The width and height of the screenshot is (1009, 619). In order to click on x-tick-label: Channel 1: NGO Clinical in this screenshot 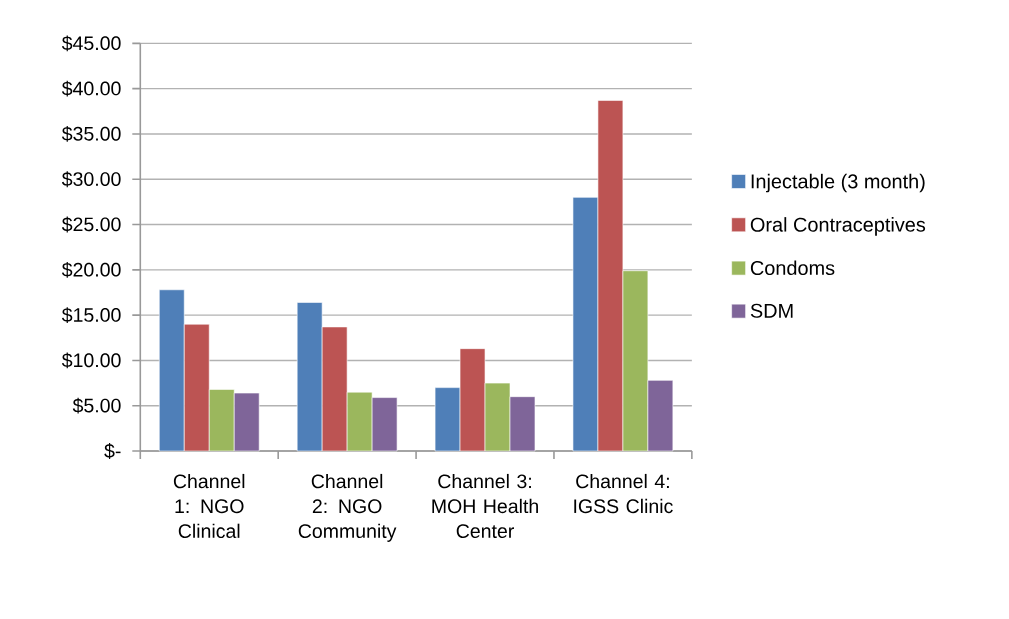, I will do `click(209, 505)`.